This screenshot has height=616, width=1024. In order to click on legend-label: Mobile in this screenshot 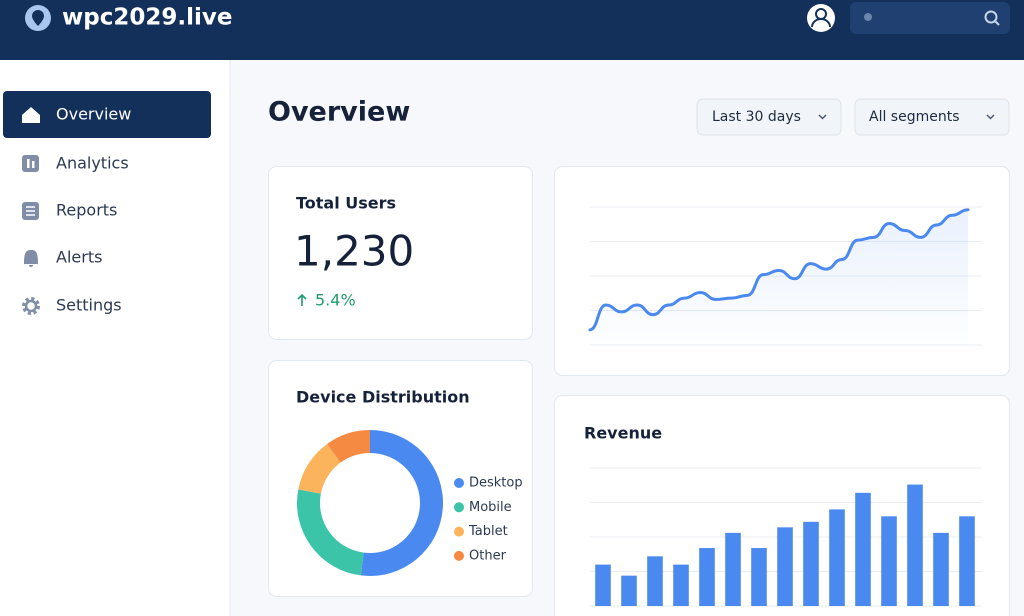, I will do `click(490, 507)`.